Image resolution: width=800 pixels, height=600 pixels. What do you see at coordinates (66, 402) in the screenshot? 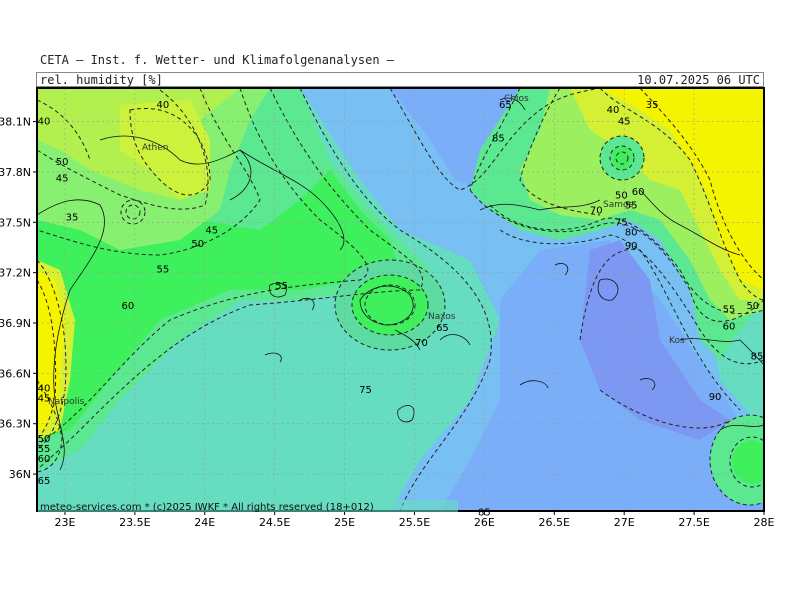
I see `place-nafpolis: Nafpolis` at bounding box center [66, 402].